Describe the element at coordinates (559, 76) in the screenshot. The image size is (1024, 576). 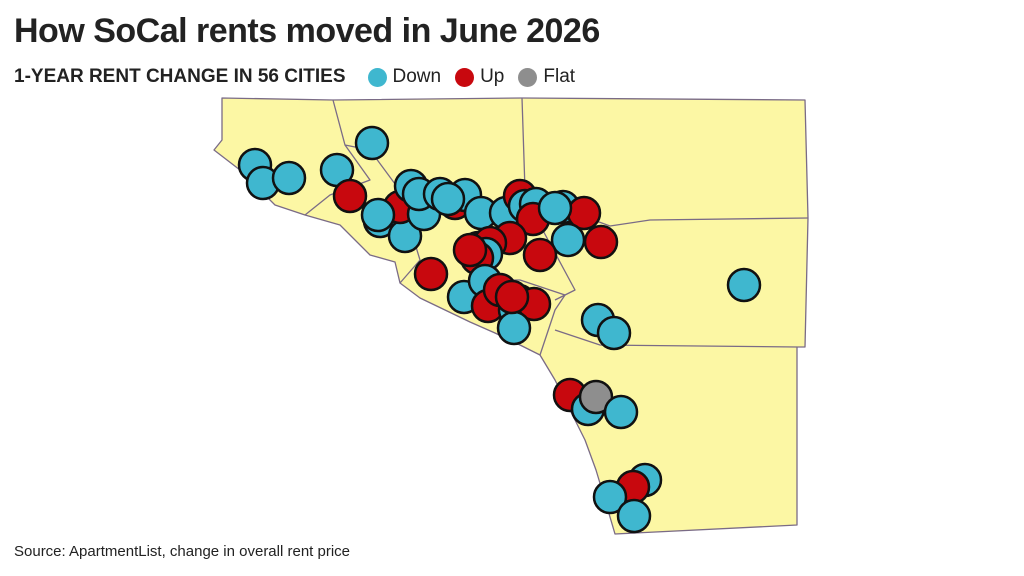
I see `legend-label-flat: Flat` at that location.